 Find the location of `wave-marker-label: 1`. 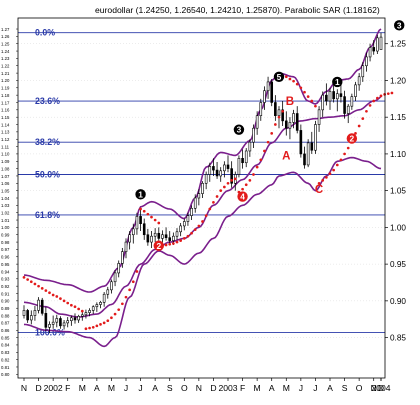

wave-marker-label: 1 is located at coordinates (140, 194).